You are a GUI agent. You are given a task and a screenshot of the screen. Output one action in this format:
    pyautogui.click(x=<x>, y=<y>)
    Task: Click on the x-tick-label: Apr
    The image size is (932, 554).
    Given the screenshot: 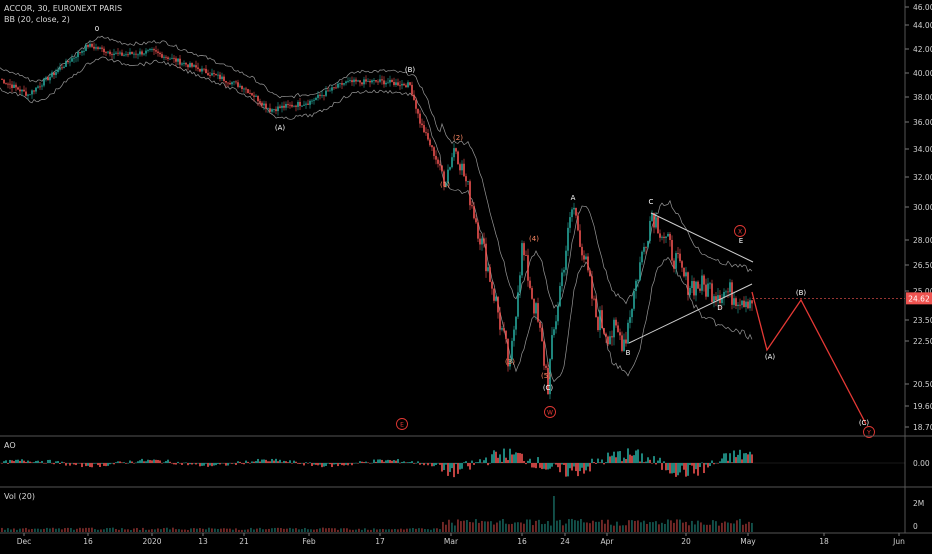 What is the action you would take?
    pyautogui.click(x=608, y=541)
    